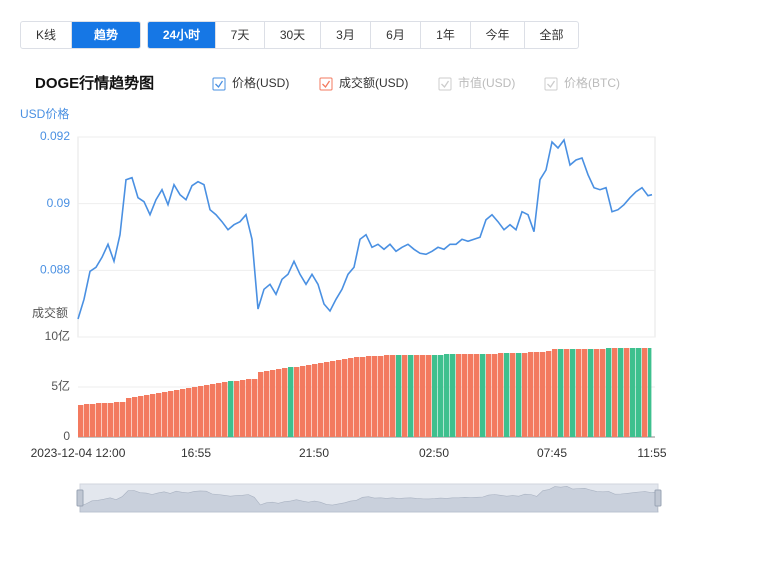 This screenshot has width=780, height=563. What do you see at coordinates (60, 385) in the screenshot?
I see `y-tick-label: 5亿` at bounding box center [60, 385].